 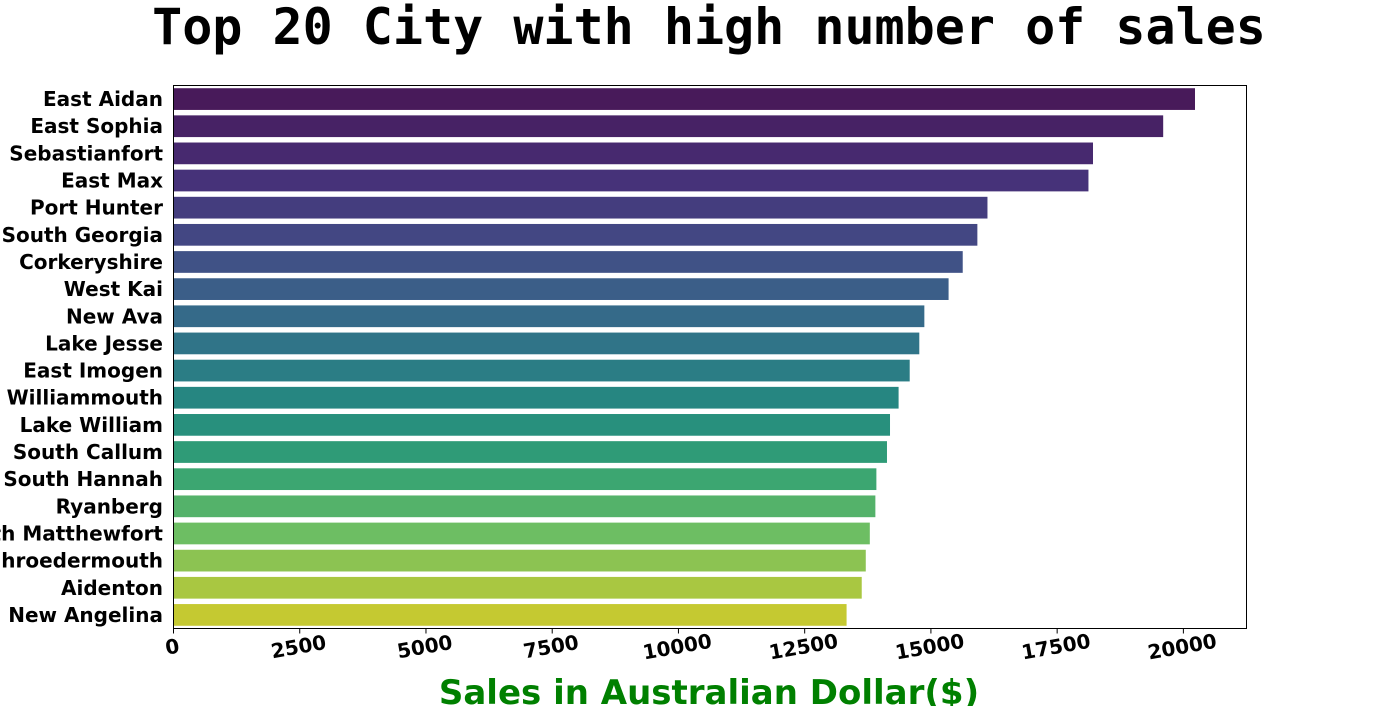 What do you see at coordinates (549, 316) in the screenshot?
I see `bar-new-ava` at bounding box center [549, 316].